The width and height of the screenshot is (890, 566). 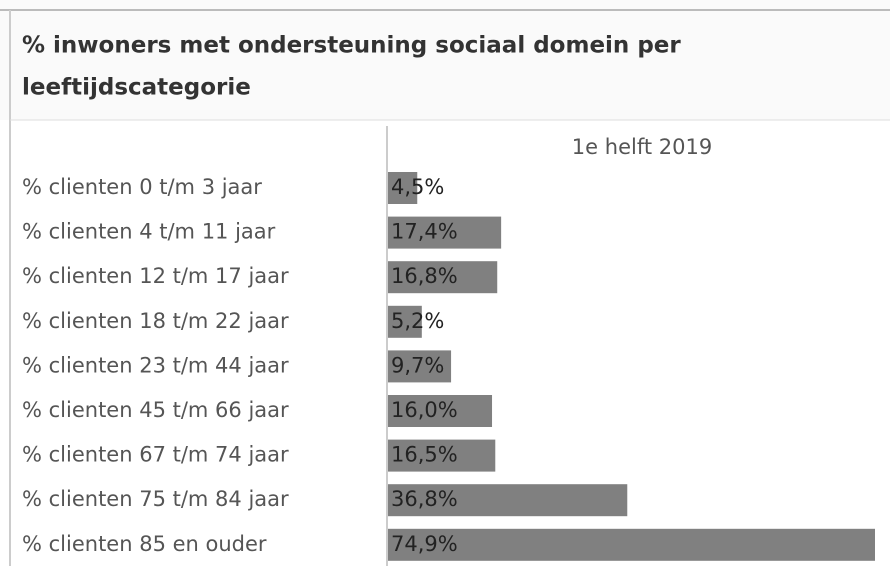 I want to click on data-label: 74,9%, so click(x=424, y=544).